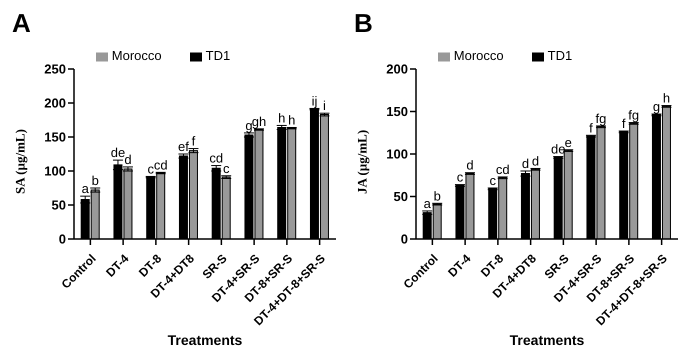 This screenshot has width=700, height=347. I want to click on y-axis-title: JA (µg/mL), so click(362, 162).